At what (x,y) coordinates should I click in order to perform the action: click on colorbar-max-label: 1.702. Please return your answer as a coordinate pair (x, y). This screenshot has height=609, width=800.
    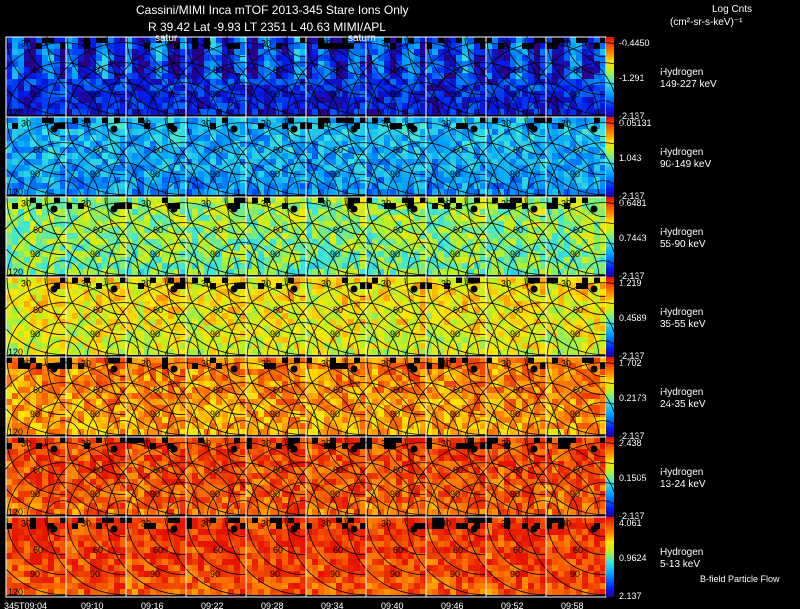
    Looking at the image, I should click on (630, 363).